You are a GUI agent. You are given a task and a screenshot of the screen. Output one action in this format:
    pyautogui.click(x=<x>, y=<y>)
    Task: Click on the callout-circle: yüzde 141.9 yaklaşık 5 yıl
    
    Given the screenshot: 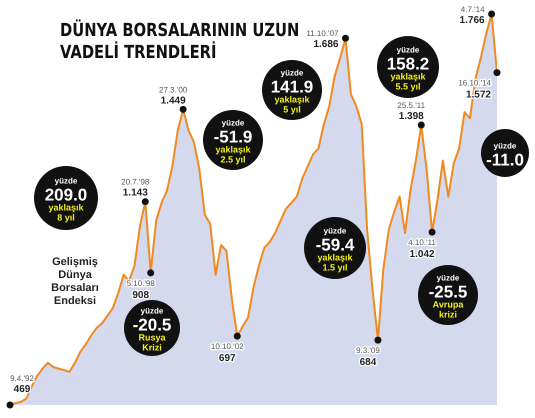 What is the action you would take?
    pyautogui.click(x=292, y=90)
    